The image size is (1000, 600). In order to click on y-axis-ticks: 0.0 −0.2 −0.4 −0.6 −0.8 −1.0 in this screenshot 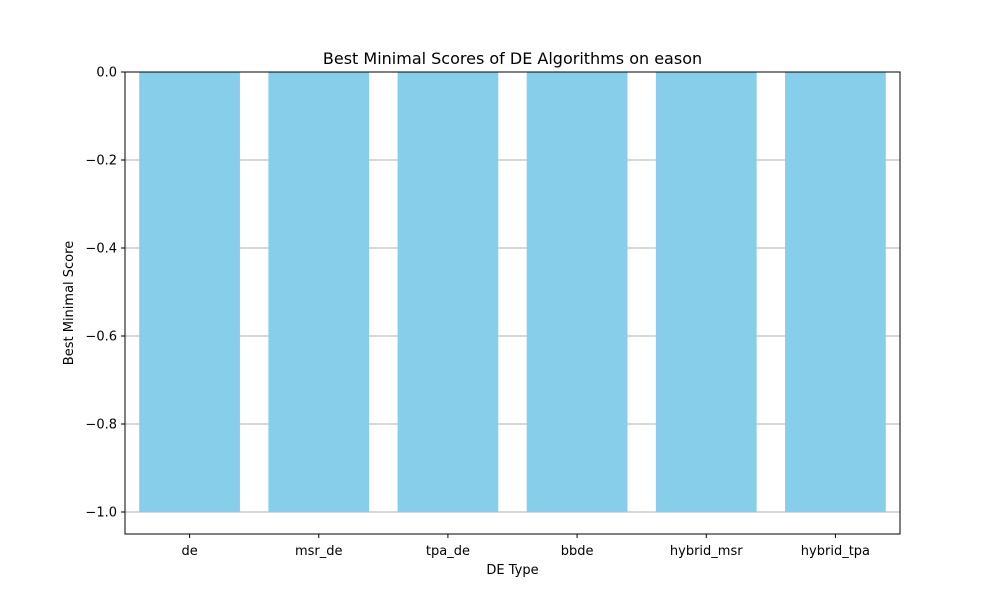, I will do `click(105, 293)`.